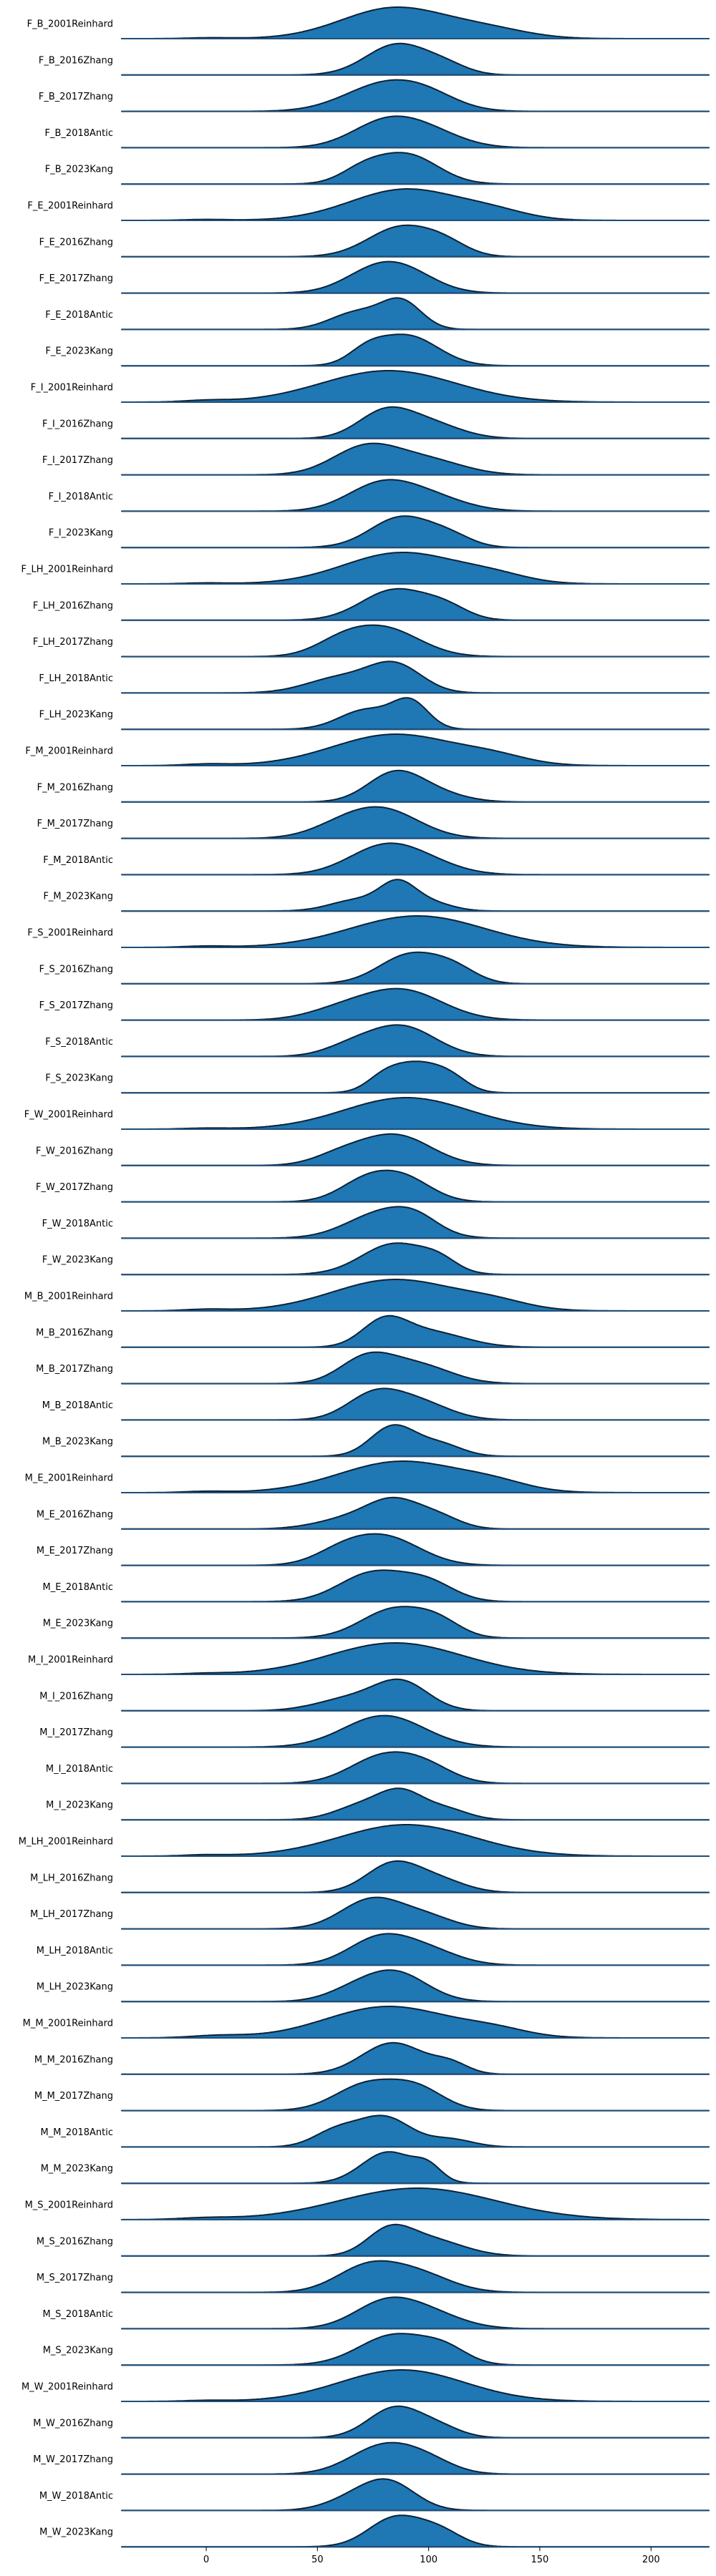 This screenshot has height=2576, width=716. Describe the element at coordinates (76, 242) in the screenshot. I see `ridge-label: F_E_2016Zhang` at that location.